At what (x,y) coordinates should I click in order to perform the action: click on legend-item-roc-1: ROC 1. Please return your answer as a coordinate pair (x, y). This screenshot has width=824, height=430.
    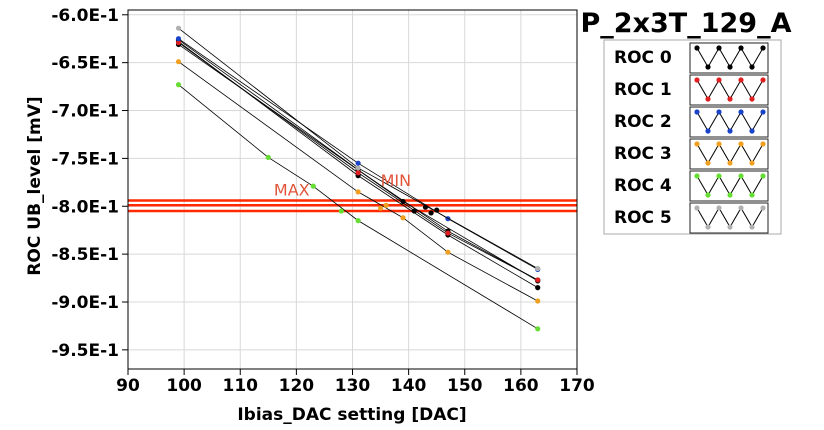
    Looking at the image, I should click on (691, 90).